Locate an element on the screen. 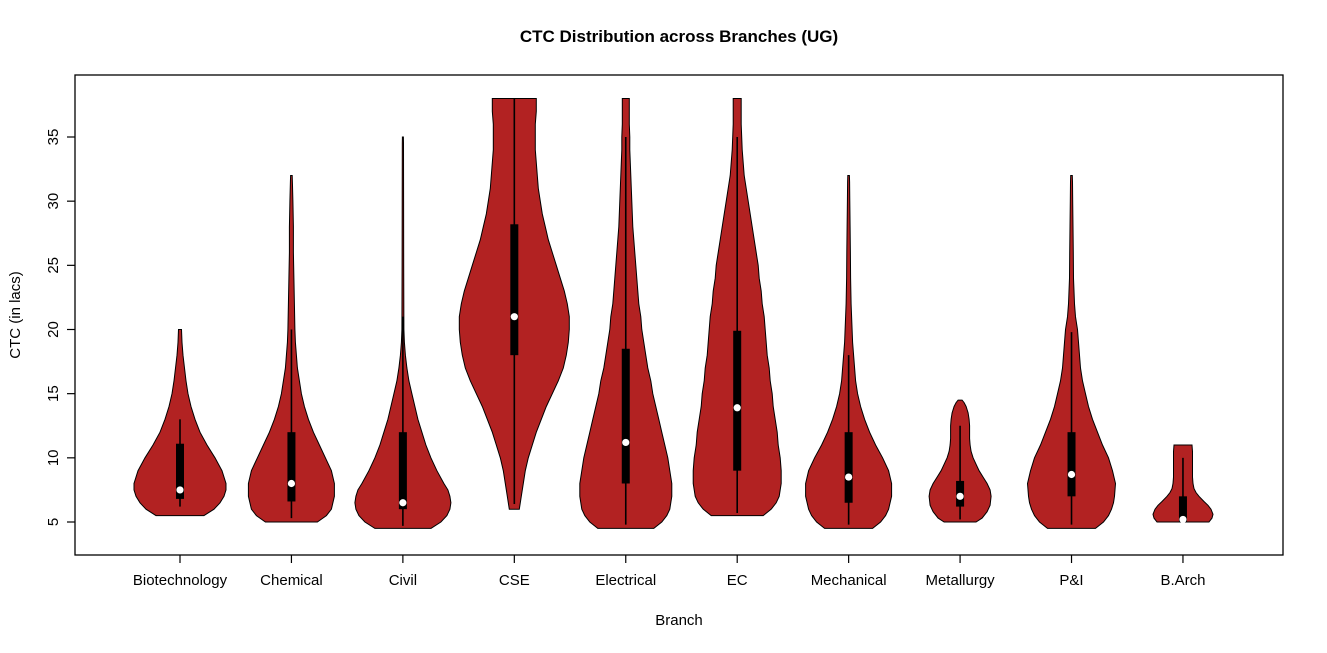 The width and height of the screenshot is (1327, 653). x-tick-label: Mechanical is located at coordinates (849, 580).